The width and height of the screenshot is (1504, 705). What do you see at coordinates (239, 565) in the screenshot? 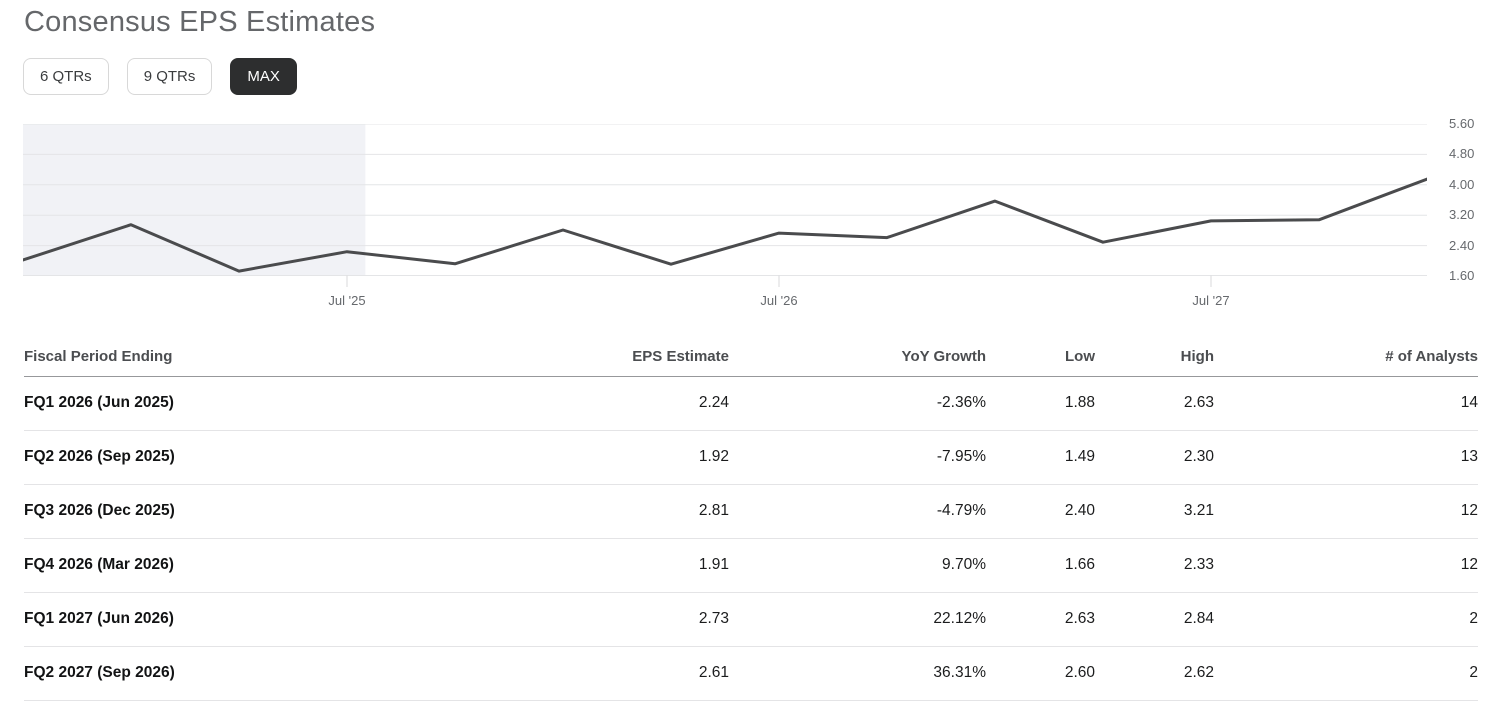
I see `cell-period: FQ4 2026 (Mar 2026)` at bounding box center [239, 565].